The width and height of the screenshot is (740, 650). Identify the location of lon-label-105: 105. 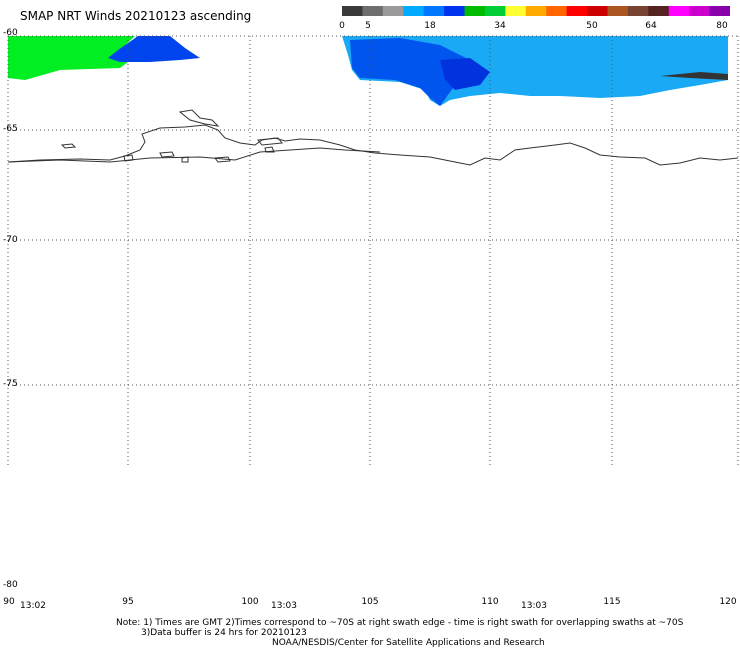
(370, 602).